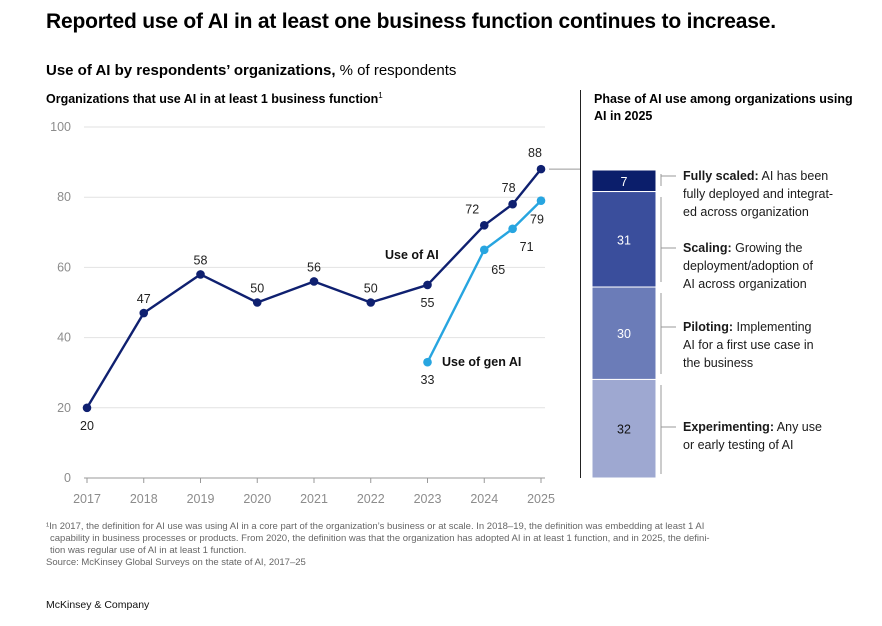  I want to click on bar-segment-label-3: 32, so click(624, 430).